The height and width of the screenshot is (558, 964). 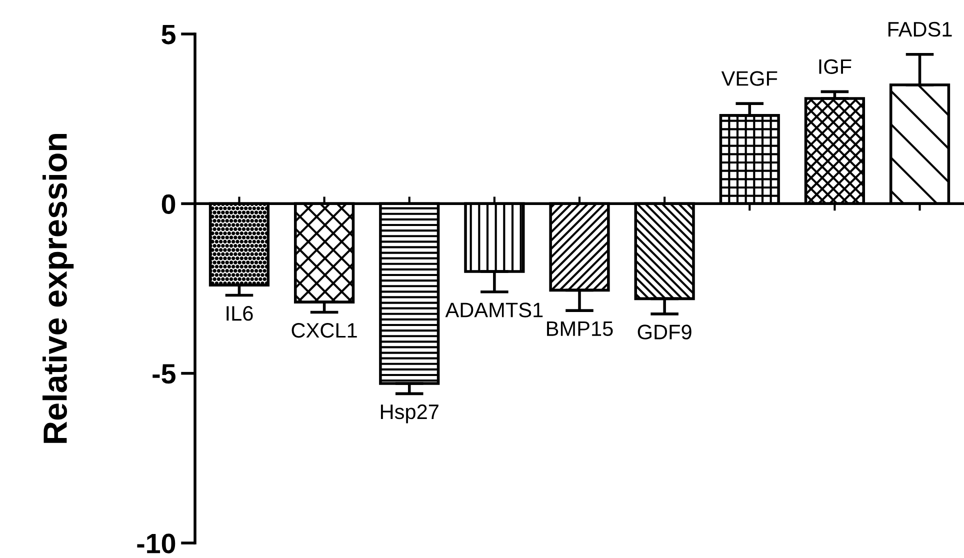 What do you see at coordinates (920, 29) in the screenshot?
I see `x-tick-label: FADS1` at bounding box center [920, 29].